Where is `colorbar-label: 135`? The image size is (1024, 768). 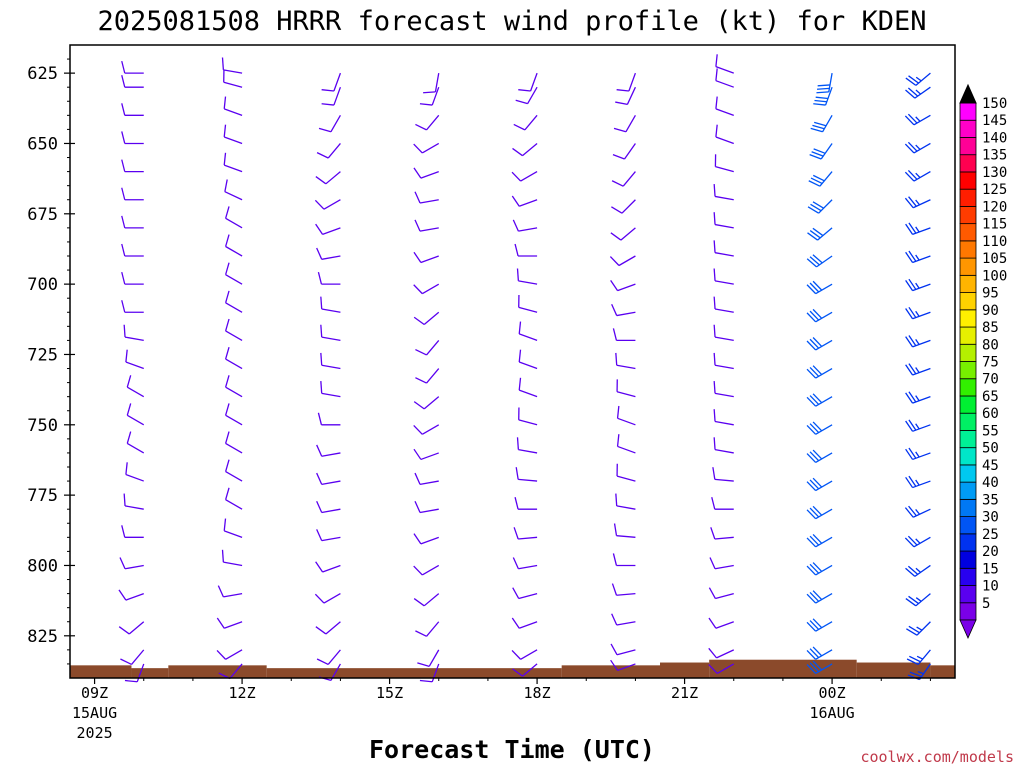 colorbar-label: 135 is located at coordinates (994, 156).